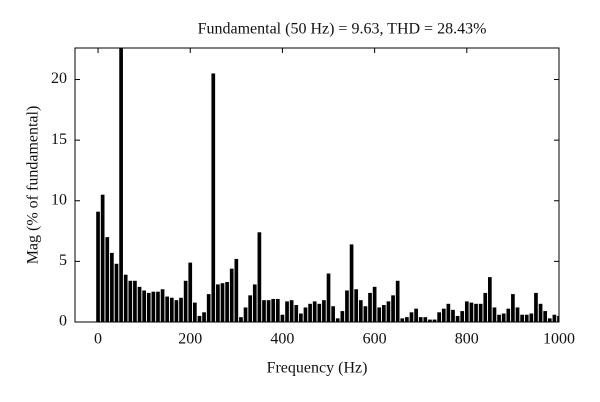  I want to click on x-tick-label: 200, so click(190, 339).